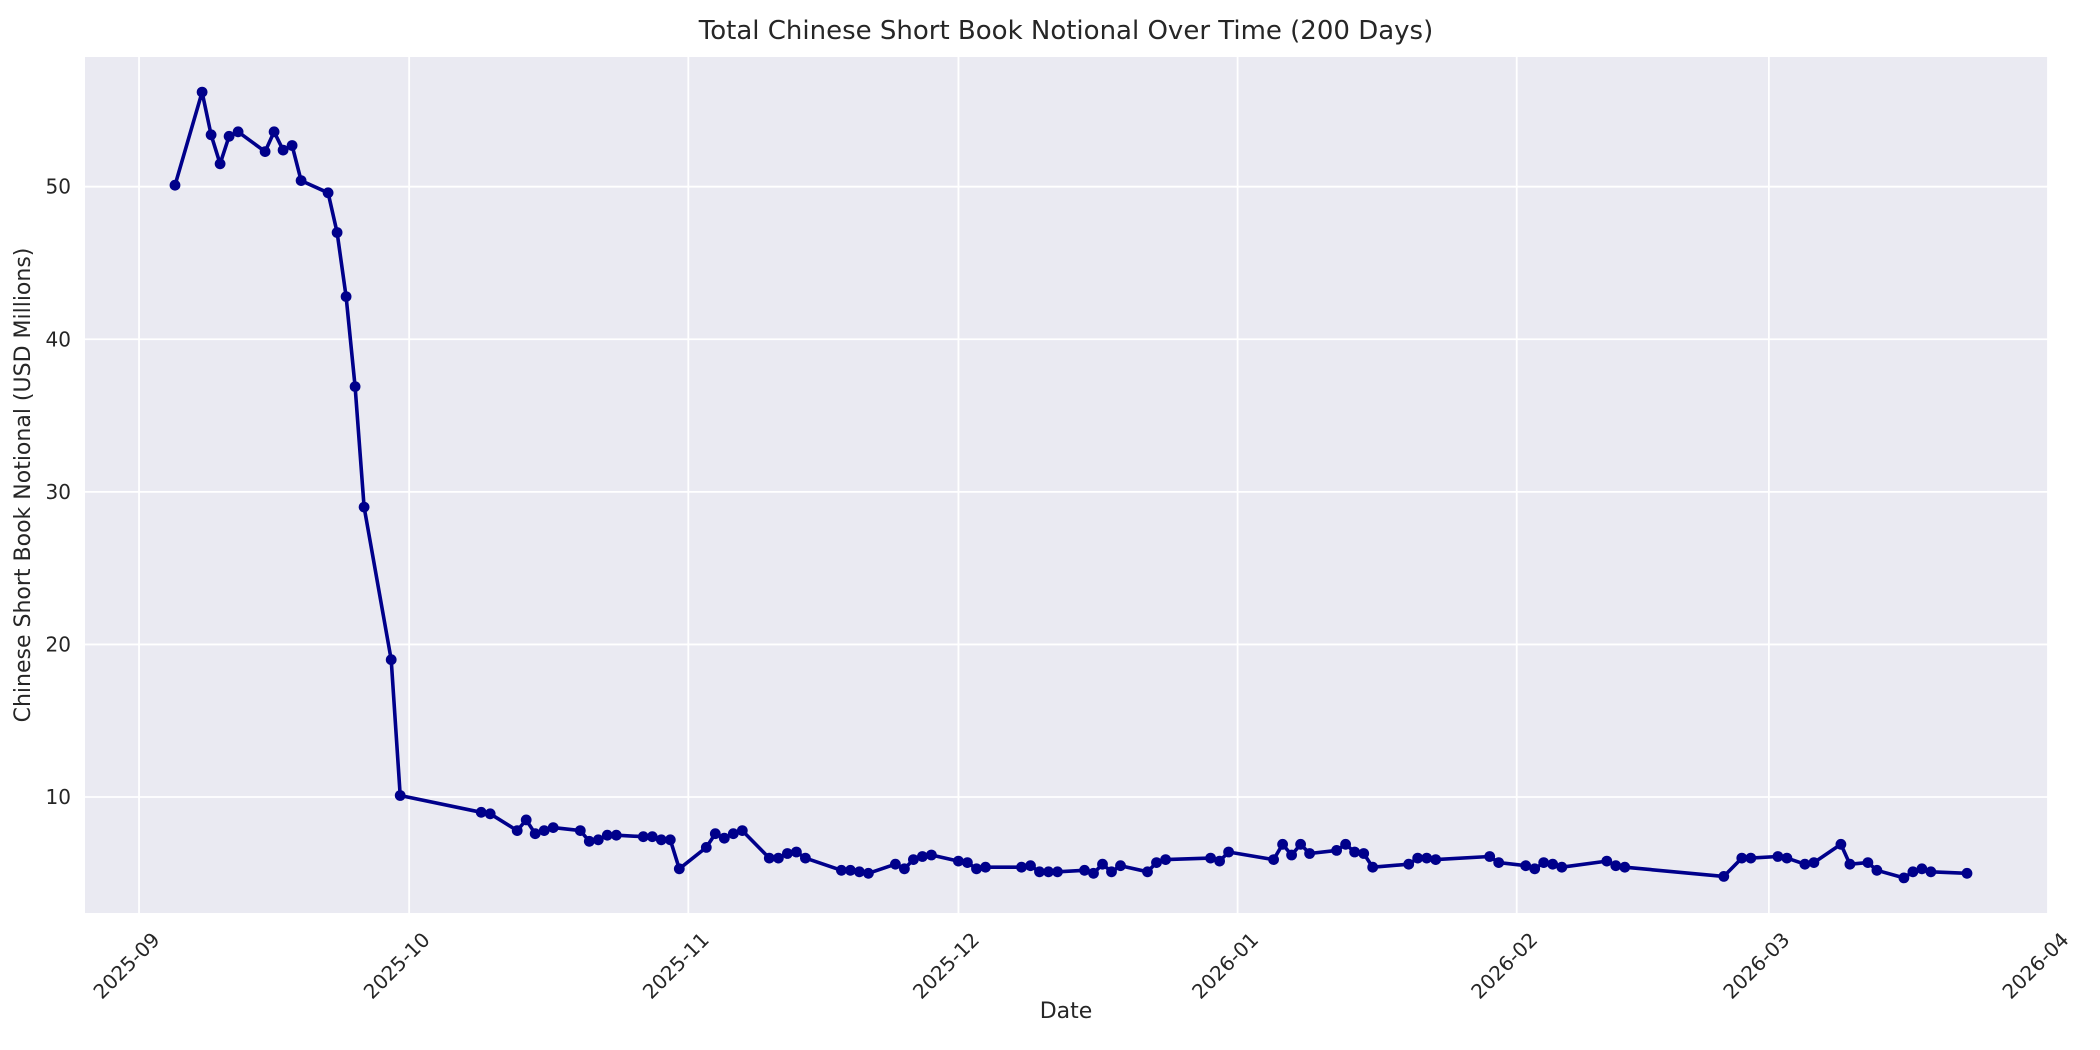  What do you see at coordinates (1066, 1011) in the screenshot?
I see `x-axis-label: Date` at bounding box center [1066, 1011].